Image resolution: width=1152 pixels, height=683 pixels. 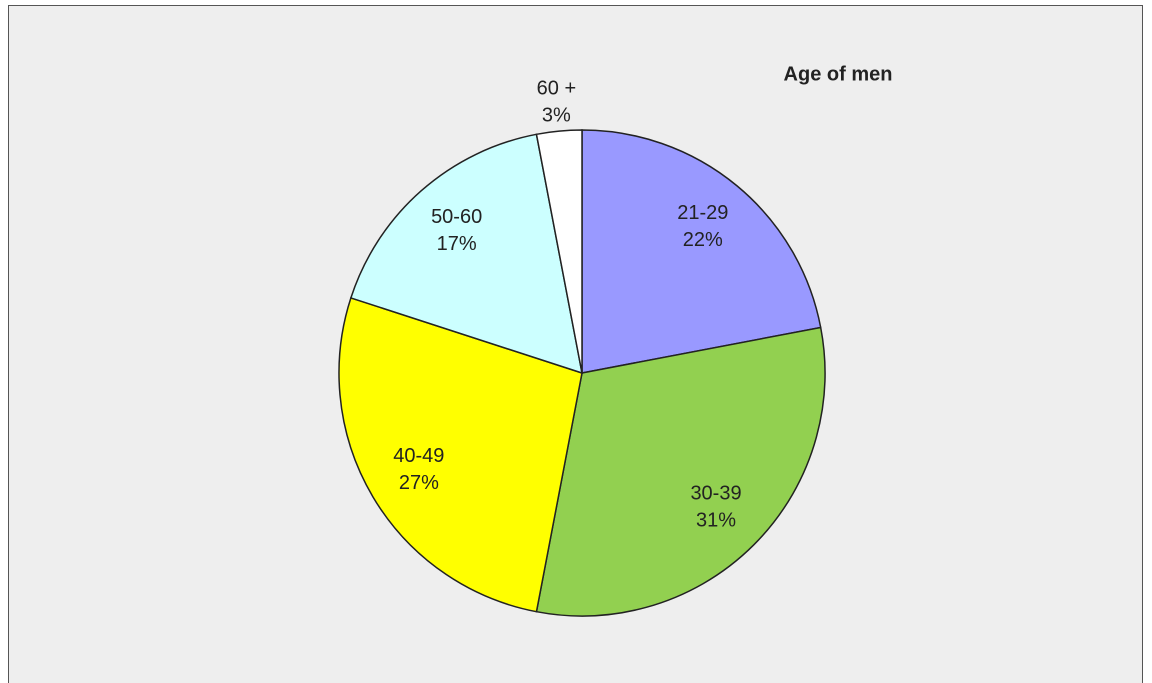 I want to click on slice-value-label: 27%, so click(x=419, y=483).